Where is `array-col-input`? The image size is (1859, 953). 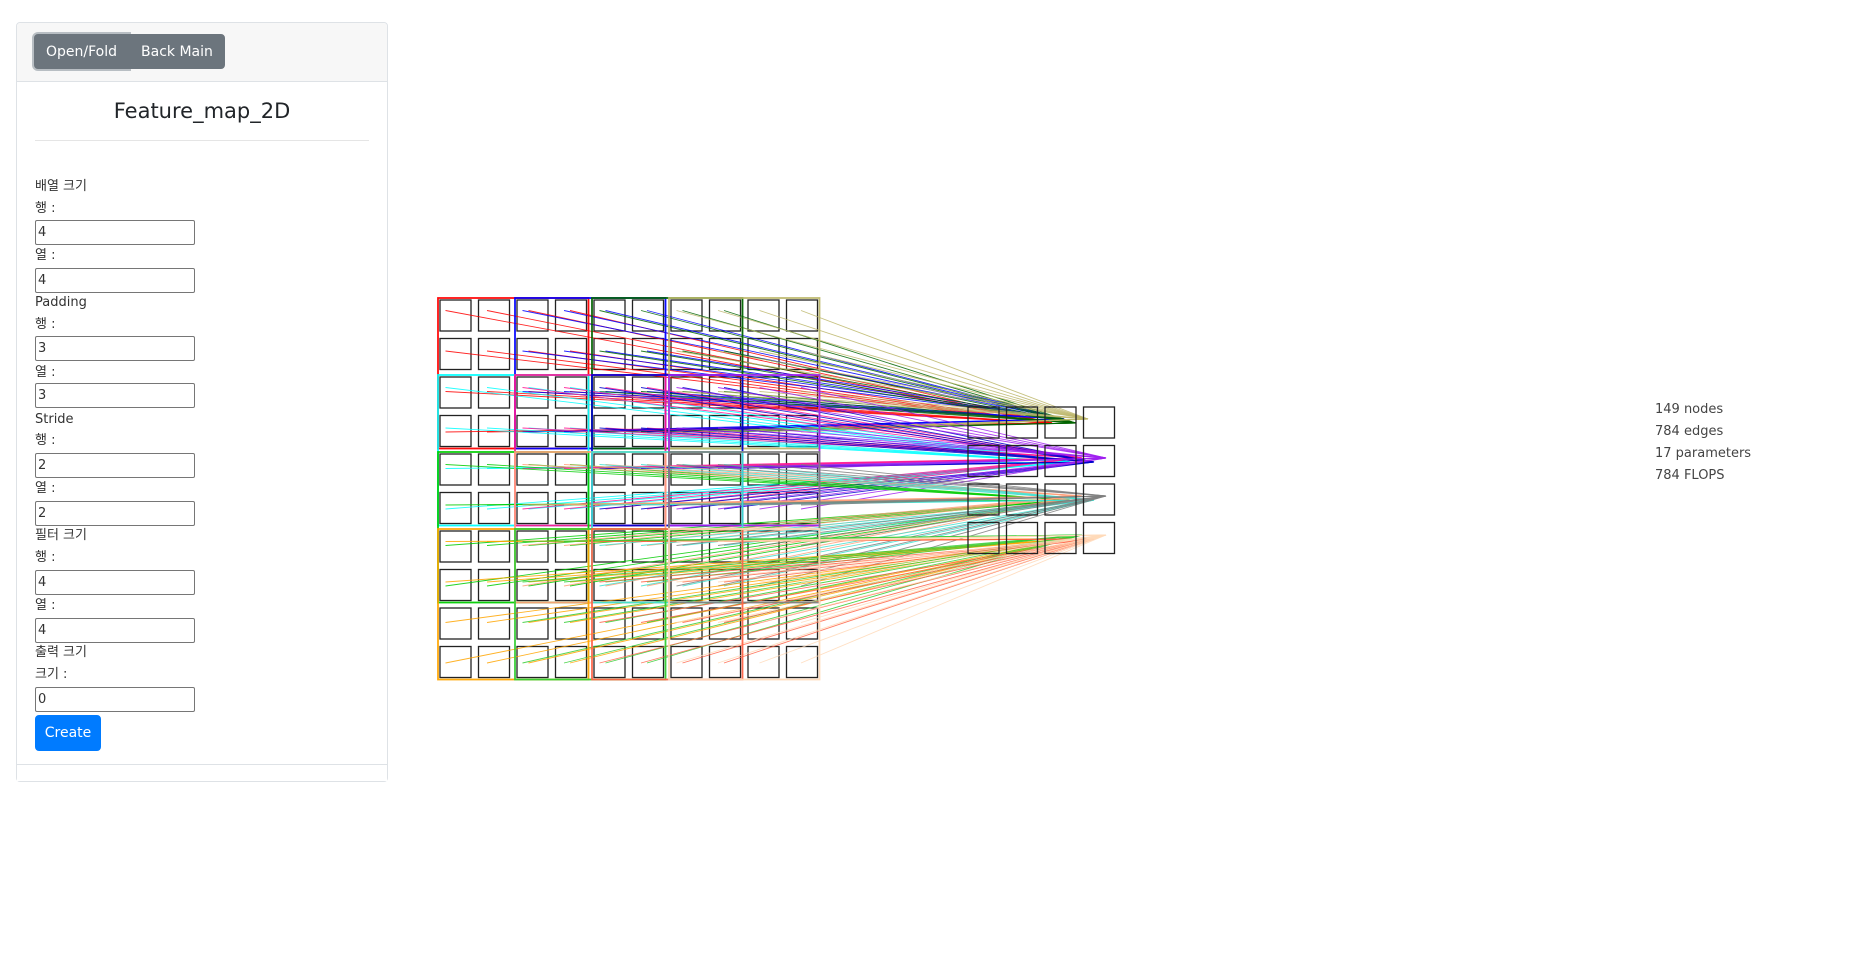
array-col-input is located at coordinates (115, 280).